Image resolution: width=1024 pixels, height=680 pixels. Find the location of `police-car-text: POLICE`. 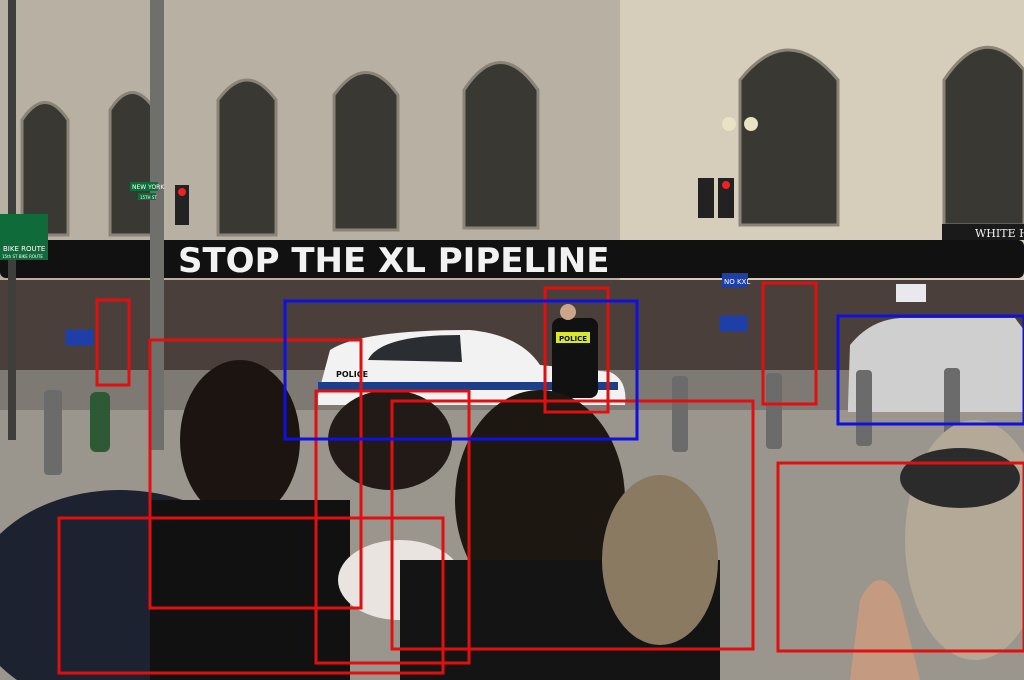

police-car-text: POLICE is located at coordinates (352, 374).